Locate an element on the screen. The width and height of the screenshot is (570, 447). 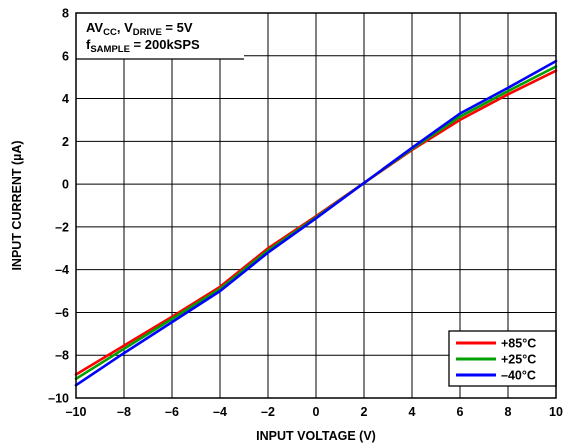
x-tick-label: –4 is located at coordinates (220, 412).